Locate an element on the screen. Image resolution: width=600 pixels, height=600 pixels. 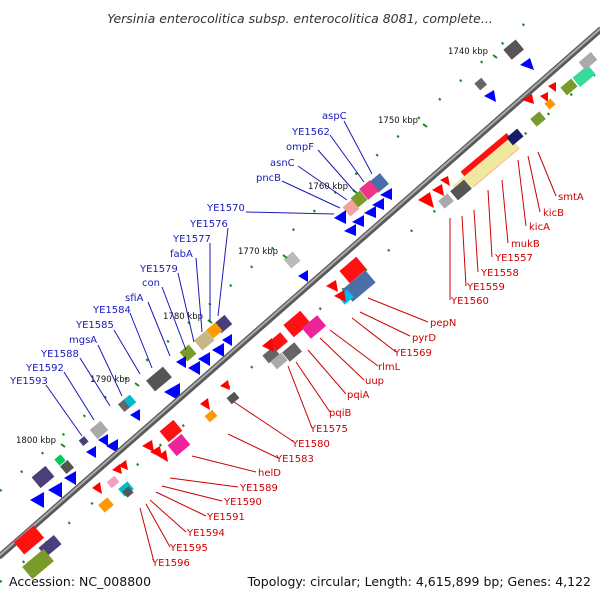
gene-label: ompF is located at coordinates (300, 147).